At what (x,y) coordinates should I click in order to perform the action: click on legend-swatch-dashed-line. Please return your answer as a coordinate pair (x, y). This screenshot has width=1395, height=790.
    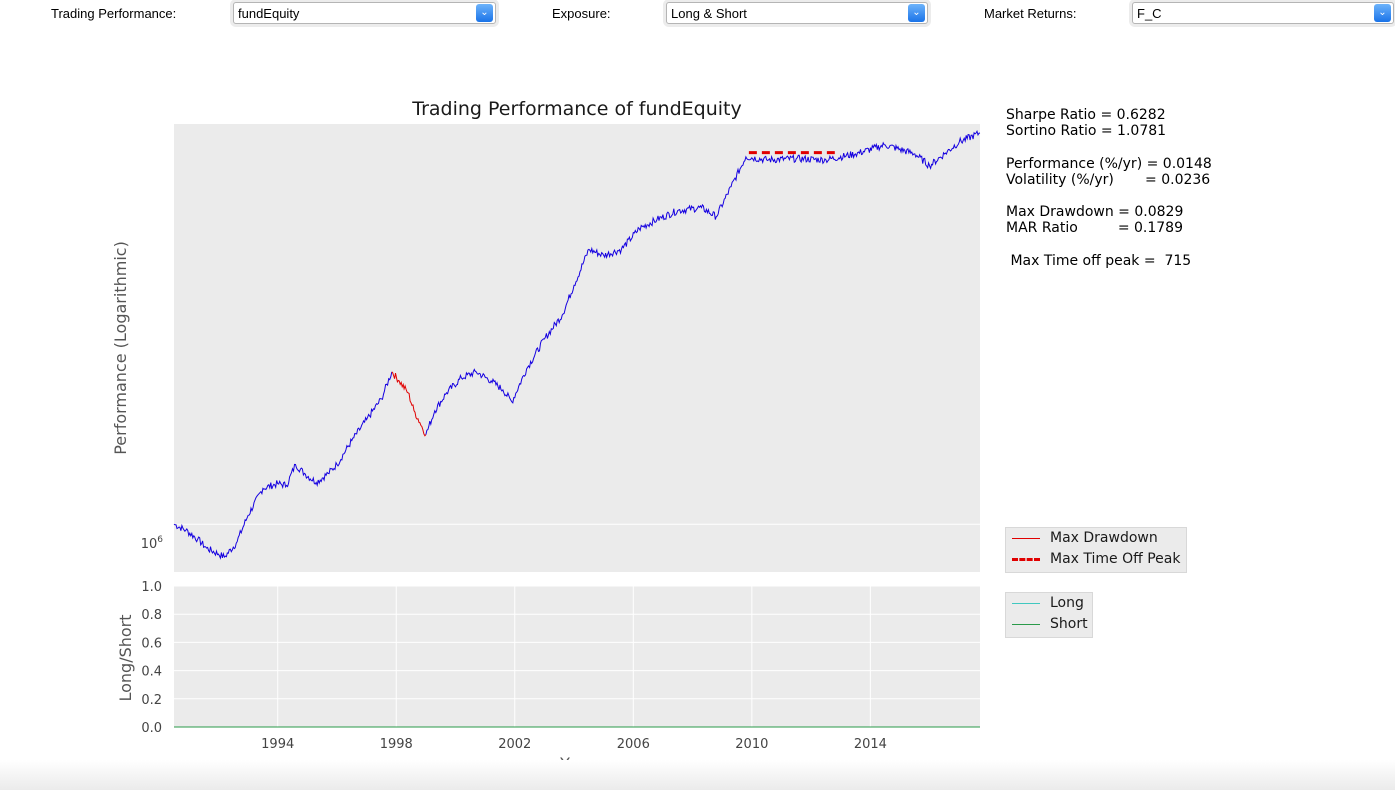
    Looking at the image, I should click on (1026, 559).